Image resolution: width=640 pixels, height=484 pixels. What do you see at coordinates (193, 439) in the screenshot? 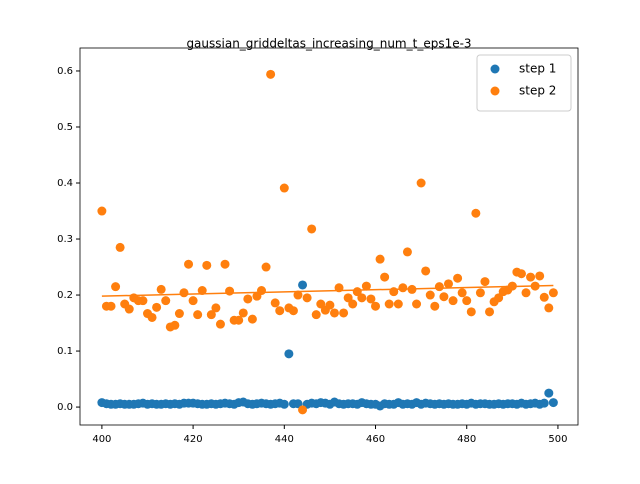
I see `x-tick-label: 420` at bounding box center [193, 439].